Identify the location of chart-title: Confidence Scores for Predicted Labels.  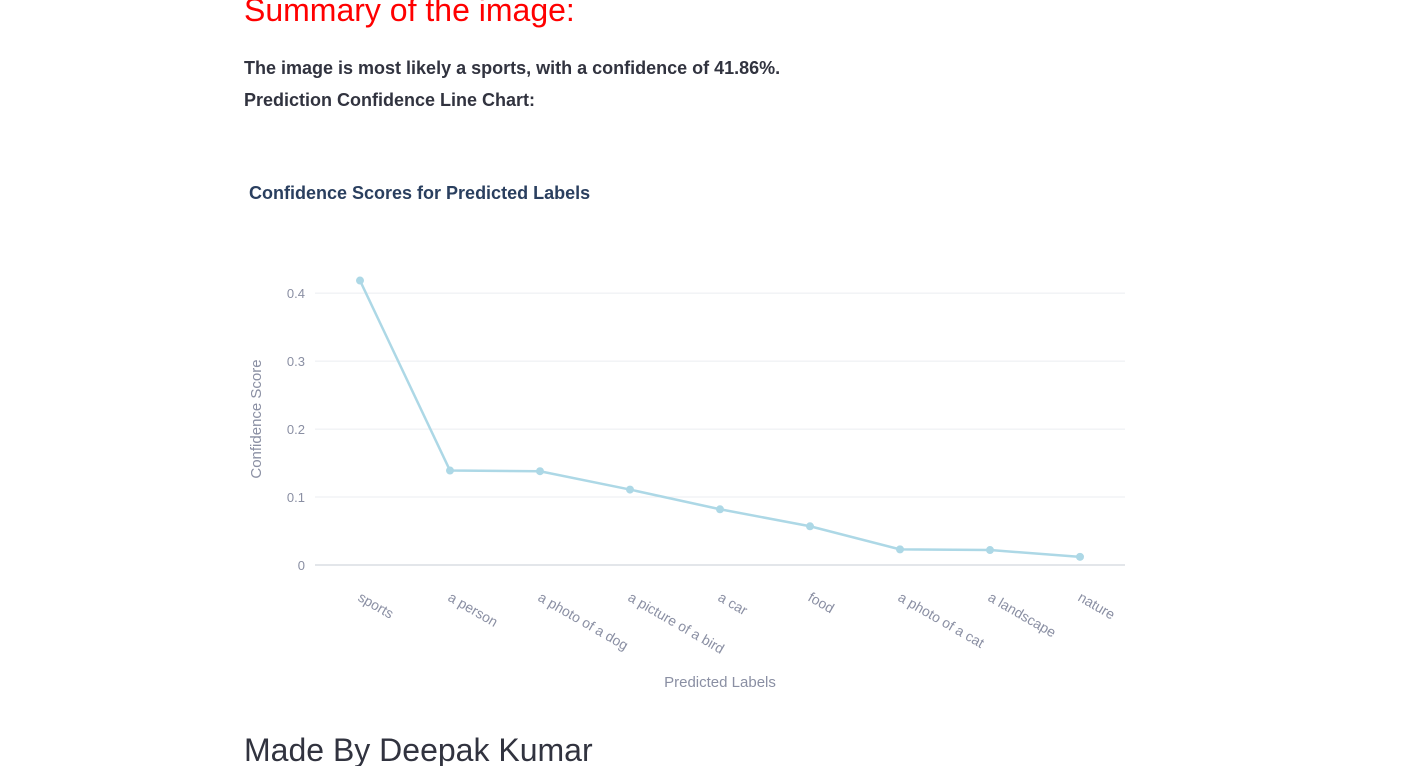
(419, 193).